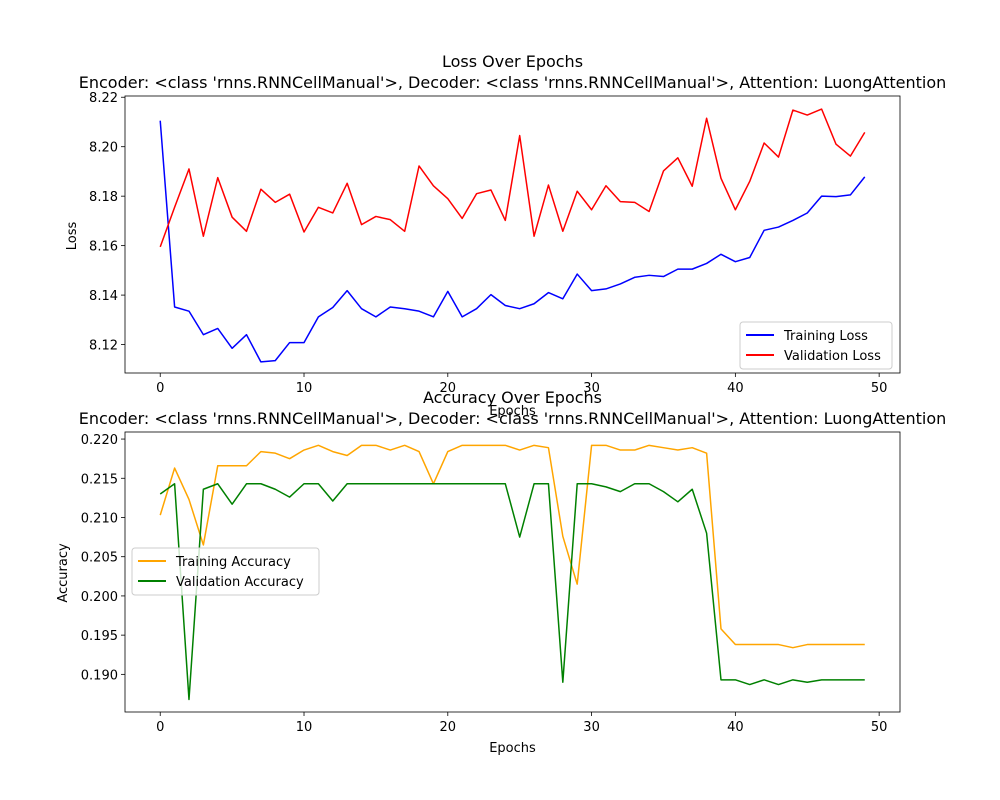 This screenshot has width=1000, height=800. I want to click on loss-x-tick-label: 40, so click(735, 388).